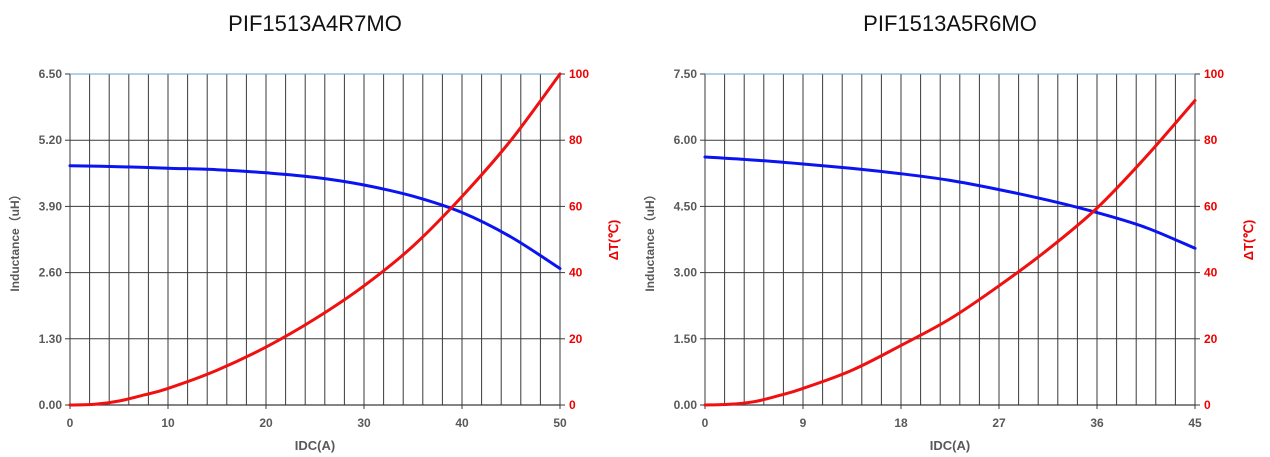  I want to click on x-tick-label: 45, so click(1195, 423).